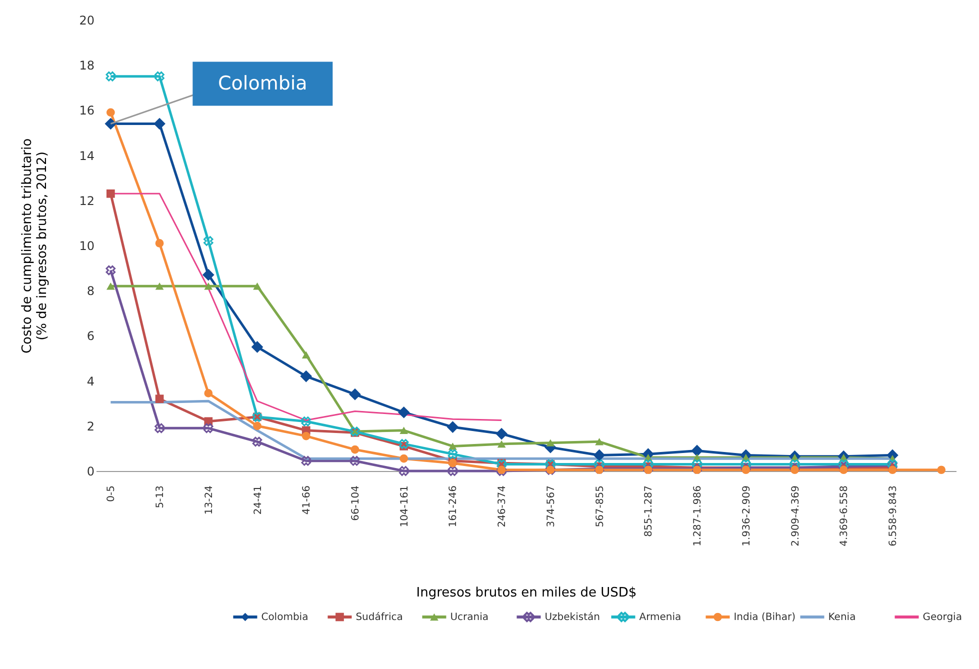 Image resolution: width=979 pixels, height=669 pixels. Describe the element at coordinates (90, 426) in the screenshot. I see `y-tick-label: 2` at that location.